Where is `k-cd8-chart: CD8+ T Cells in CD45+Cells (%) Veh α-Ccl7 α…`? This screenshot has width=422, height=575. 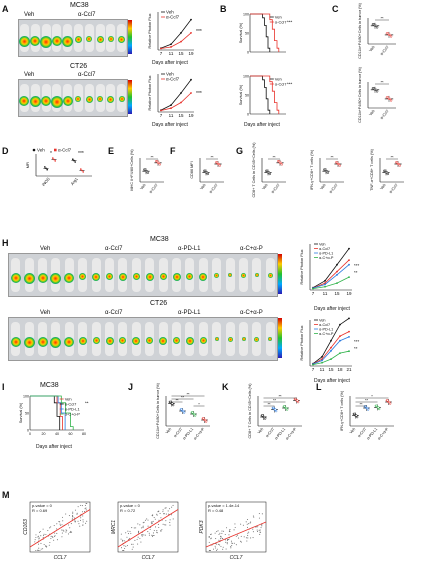
k-cd8-chart: CD8+ T Cells in CD45+Cells (%) Veh α-Ccl7 α… is located at coordinates (275, 412).